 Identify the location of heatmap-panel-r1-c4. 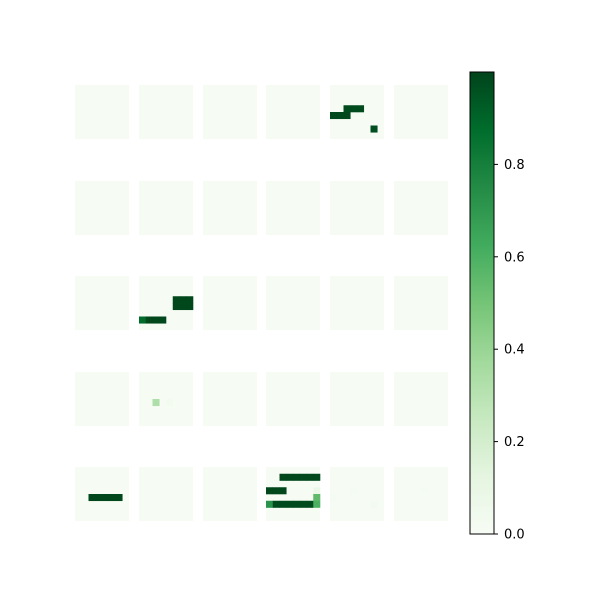
(357, 208).